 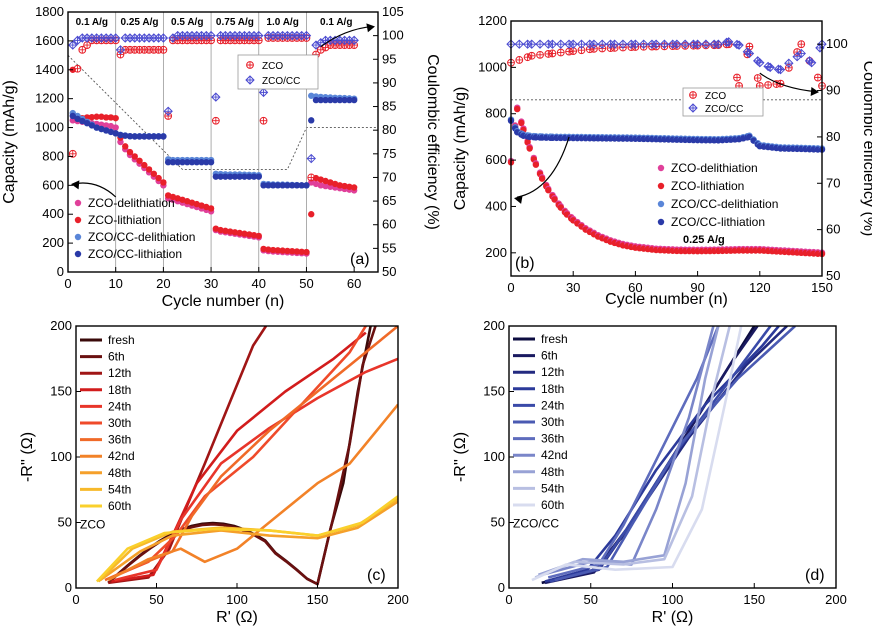 I want to click on legend-label: fresh, so click(x=121, y=340).